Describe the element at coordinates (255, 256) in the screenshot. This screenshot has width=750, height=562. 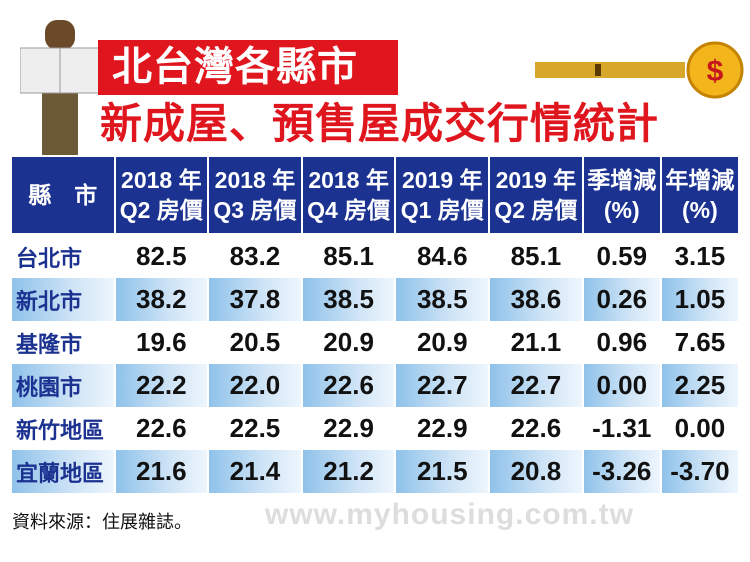
I see `value-cell: 83.2` at that location.